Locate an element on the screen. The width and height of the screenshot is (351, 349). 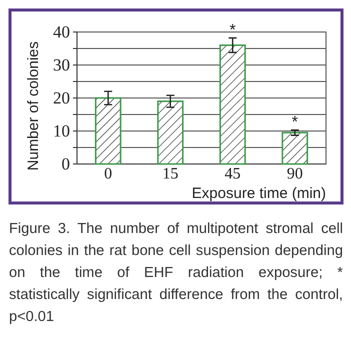
x-tick-label: 15 is located at coordinates (170, 173).